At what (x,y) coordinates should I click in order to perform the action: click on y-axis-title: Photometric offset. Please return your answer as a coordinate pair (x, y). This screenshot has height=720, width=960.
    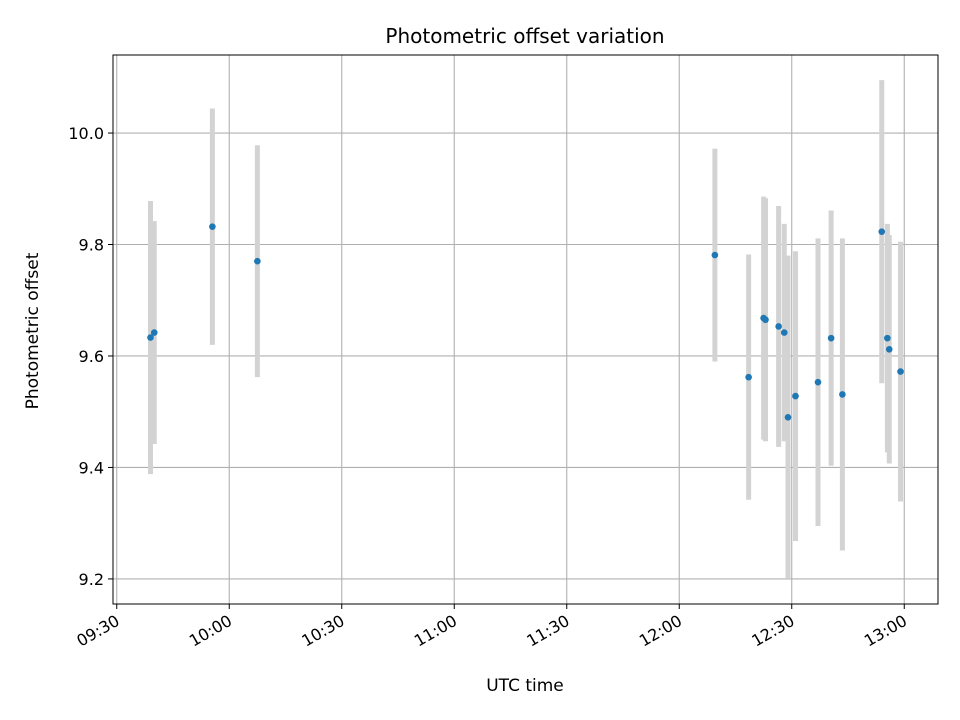
    Looking at the image, I should click on (33, 330).